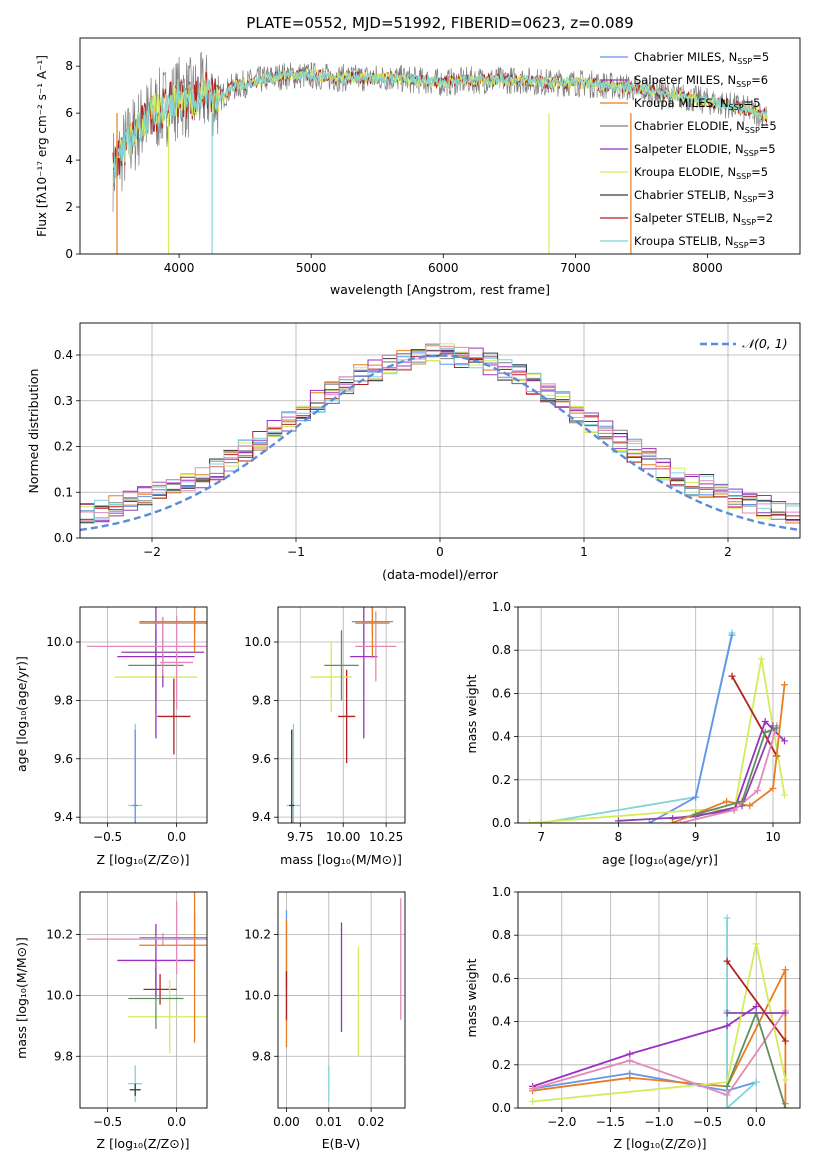 The width and height of the screenshot is (819, 1170). I want to click on legend-label: Salpeter MILES, NSSP=6, so click(701, 81).